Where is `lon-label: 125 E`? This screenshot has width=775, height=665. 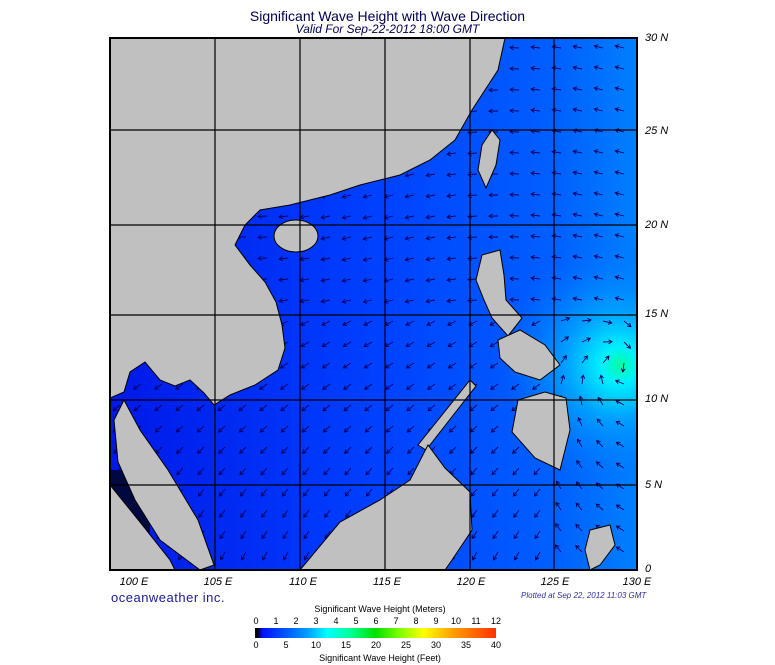
lon-label: 125 E is located at coordinates (555, 582).